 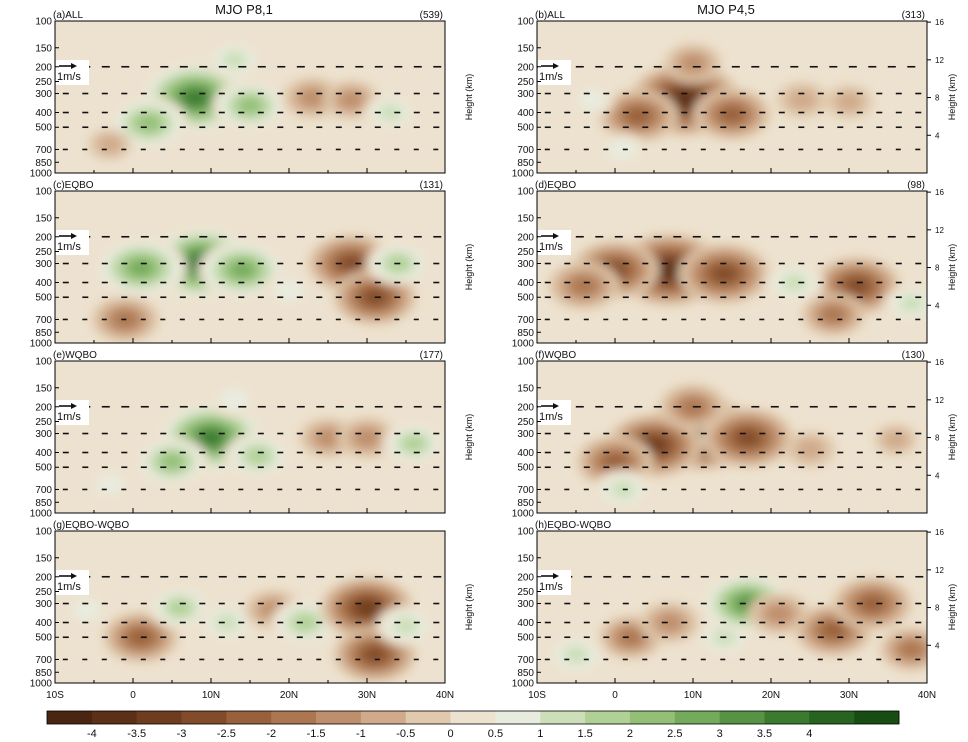 What do you see at coordinates (91, 525) in the screenshot?
I see `panel-label: (g)EQBO-WQBO` at bounding box center [91, 525].